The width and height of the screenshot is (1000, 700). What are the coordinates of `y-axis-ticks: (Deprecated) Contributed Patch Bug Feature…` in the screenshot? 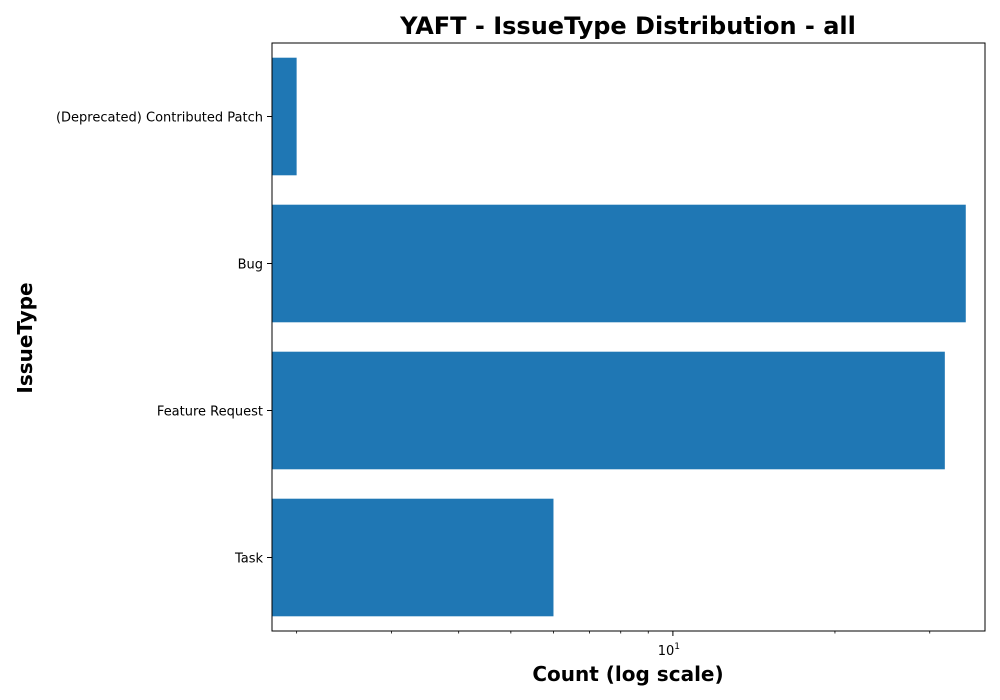 It's located at (164, 339).